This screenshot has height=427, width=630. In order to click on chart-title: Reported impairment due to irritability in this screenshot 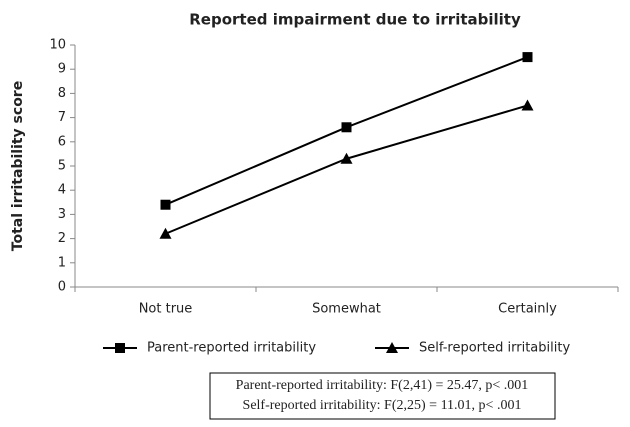, I will do `click(355, 20)`.